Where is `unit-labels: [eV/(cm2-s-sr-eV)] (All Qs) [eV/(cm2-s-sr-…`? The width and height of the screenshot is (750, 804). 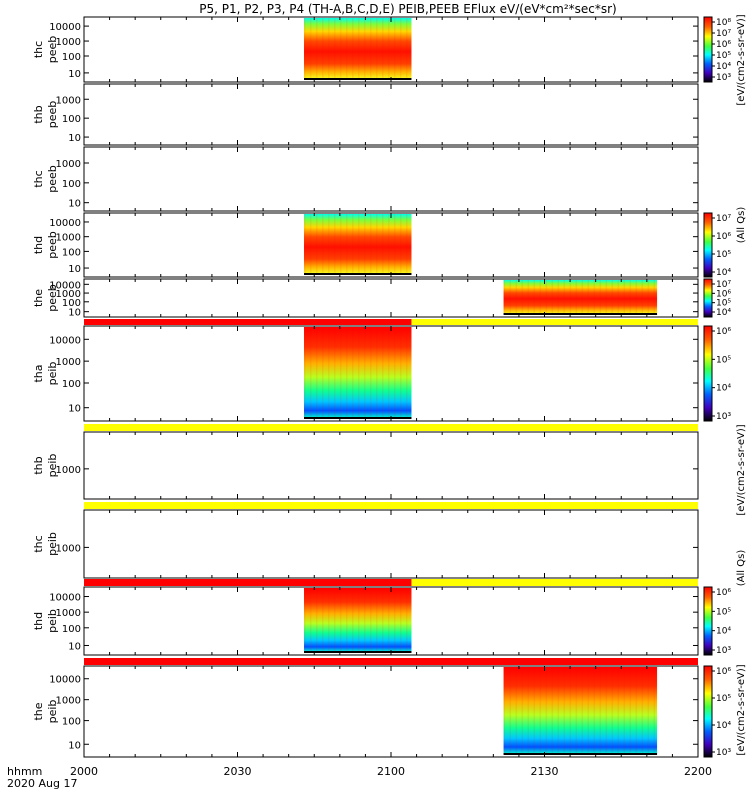
unit-labels: [eV/(cm2-s-sr-eV)] (All Qs) [eV/(cm2-s-sr-… is located at coordinates (741, 384).